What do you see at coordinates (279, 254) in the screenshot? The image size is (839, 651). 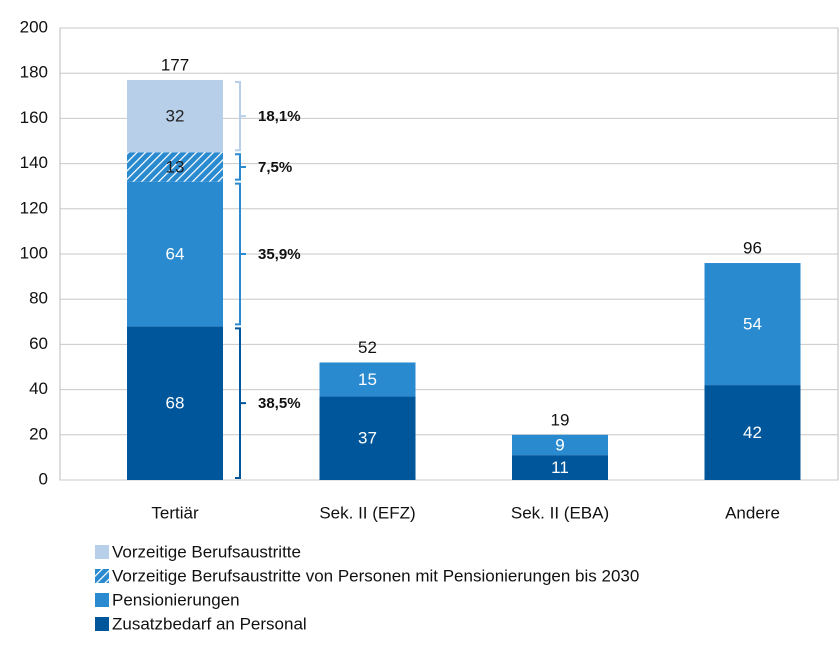 I see `share-label: 35,9%` at bounding box center [279, 254].